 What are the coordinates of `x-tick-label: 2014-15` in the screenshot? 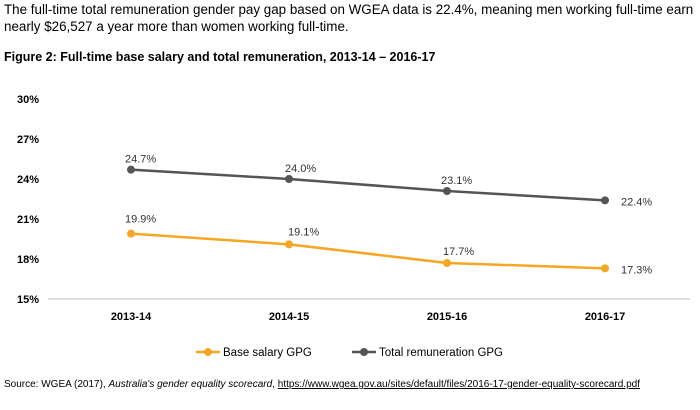 It's located at (289, 317).